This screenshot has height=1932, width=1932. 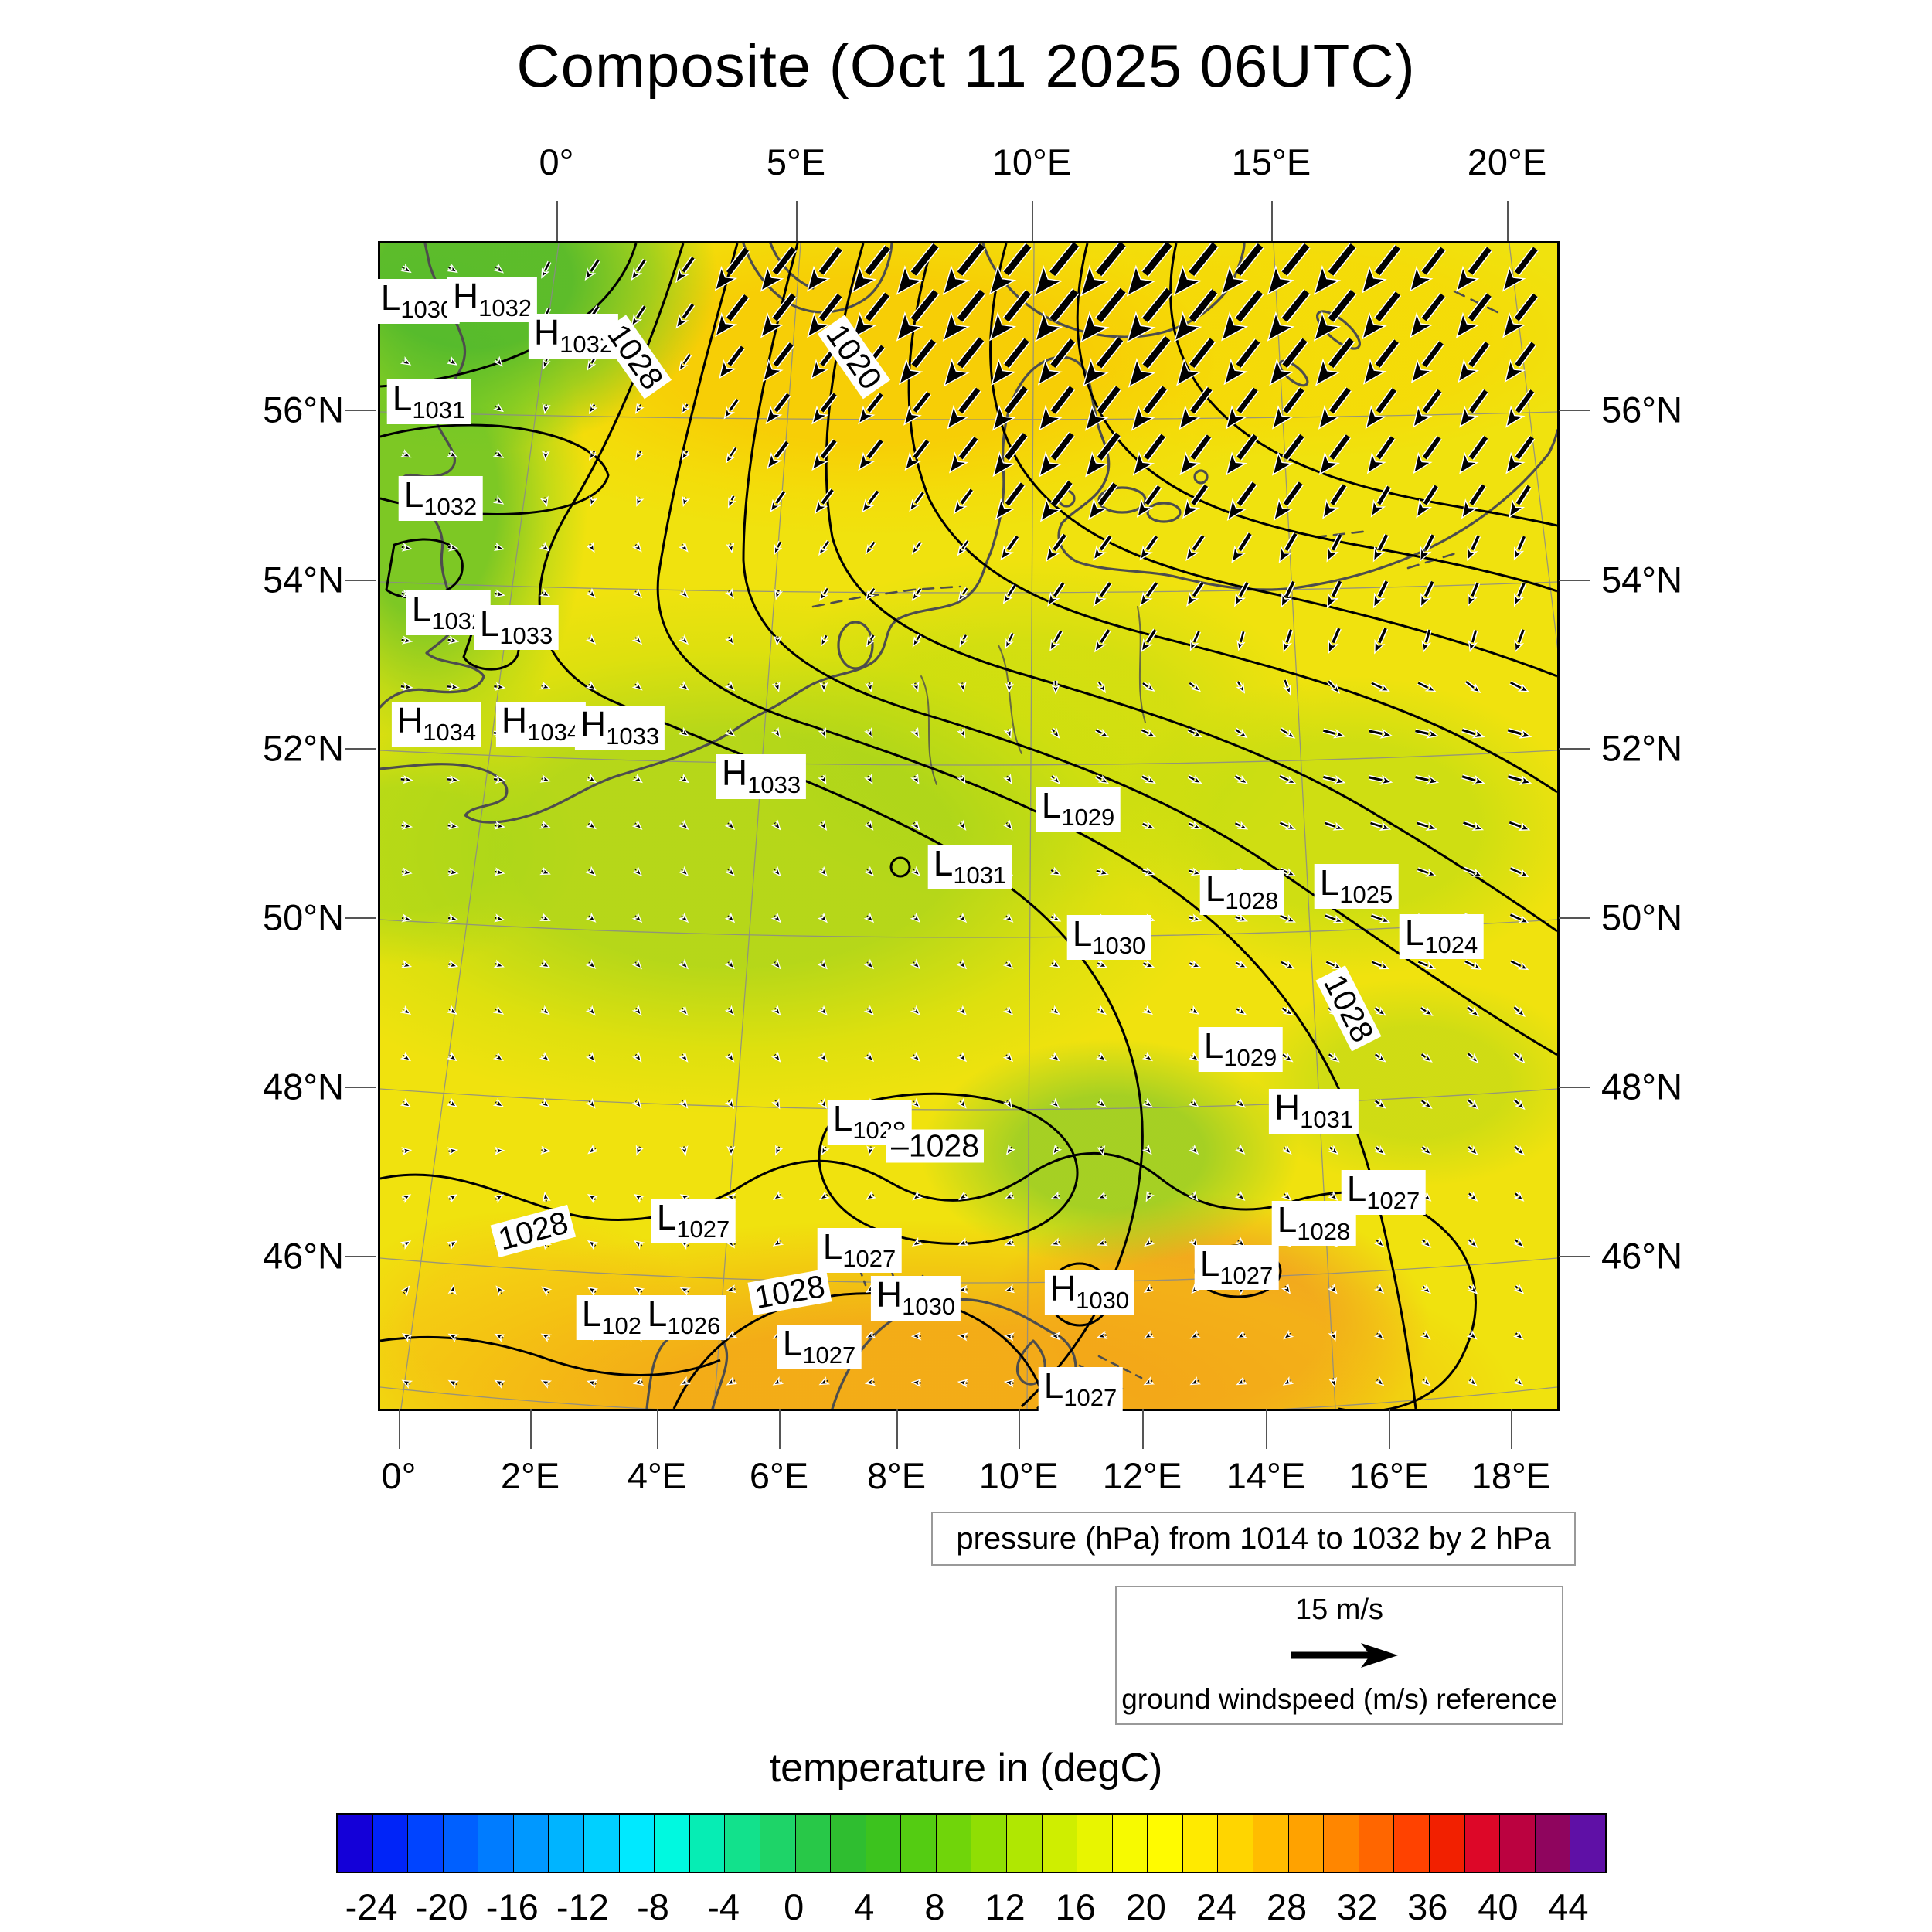 What do you see at coordinates (303, 1086) in the screenshot?
I see `left-axis-label: 48°N` at bounding box center [303, 1086].